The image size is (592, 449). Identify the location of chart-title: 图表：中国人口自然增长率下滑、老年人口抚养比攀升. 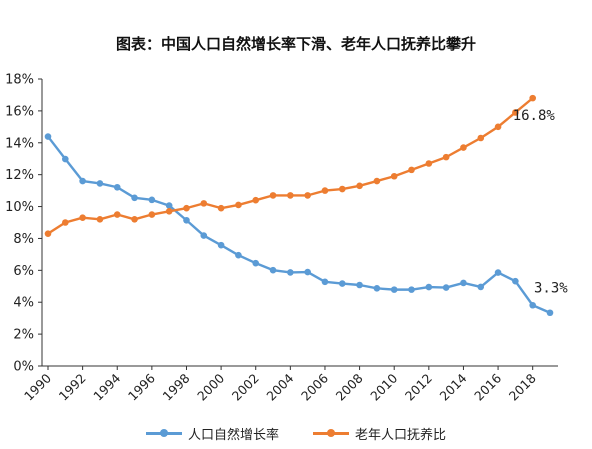
(295, 44).